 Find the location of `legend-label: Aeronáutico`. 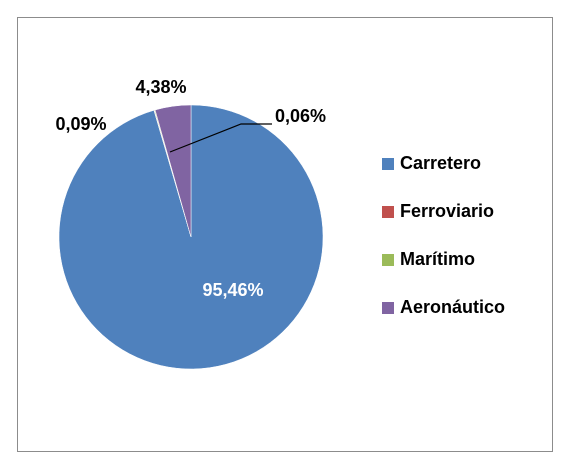

legend-label: Aeronáutico is located at coordinates (452, 307).